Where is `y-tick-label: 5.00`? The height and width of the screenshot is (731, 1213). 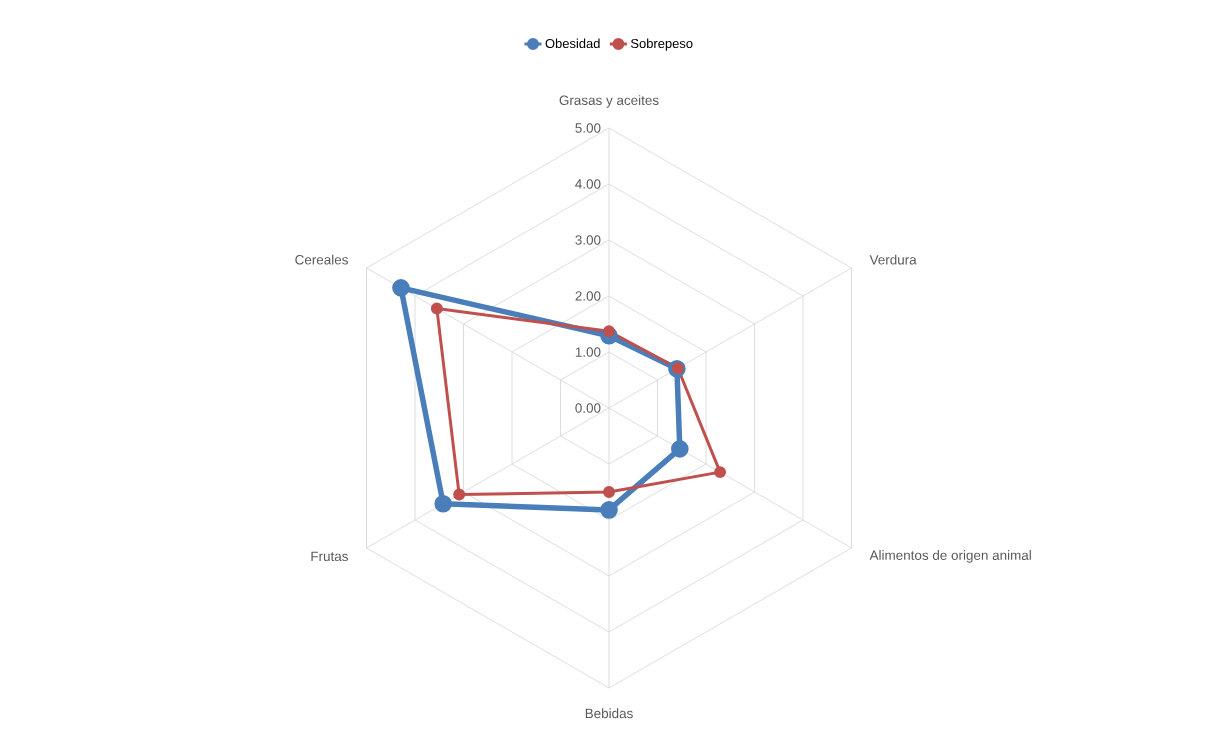 y-tick-label: 5.00 is located at coordinates (588, 128).